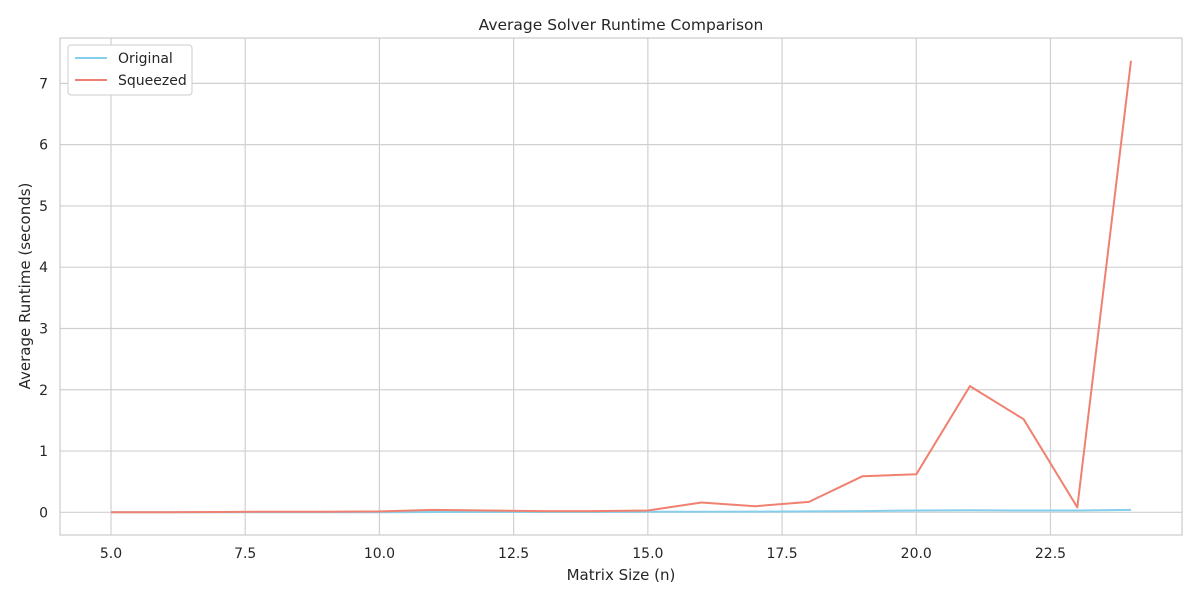  I want to click on y-tick-label: 6, so click(43, 146).